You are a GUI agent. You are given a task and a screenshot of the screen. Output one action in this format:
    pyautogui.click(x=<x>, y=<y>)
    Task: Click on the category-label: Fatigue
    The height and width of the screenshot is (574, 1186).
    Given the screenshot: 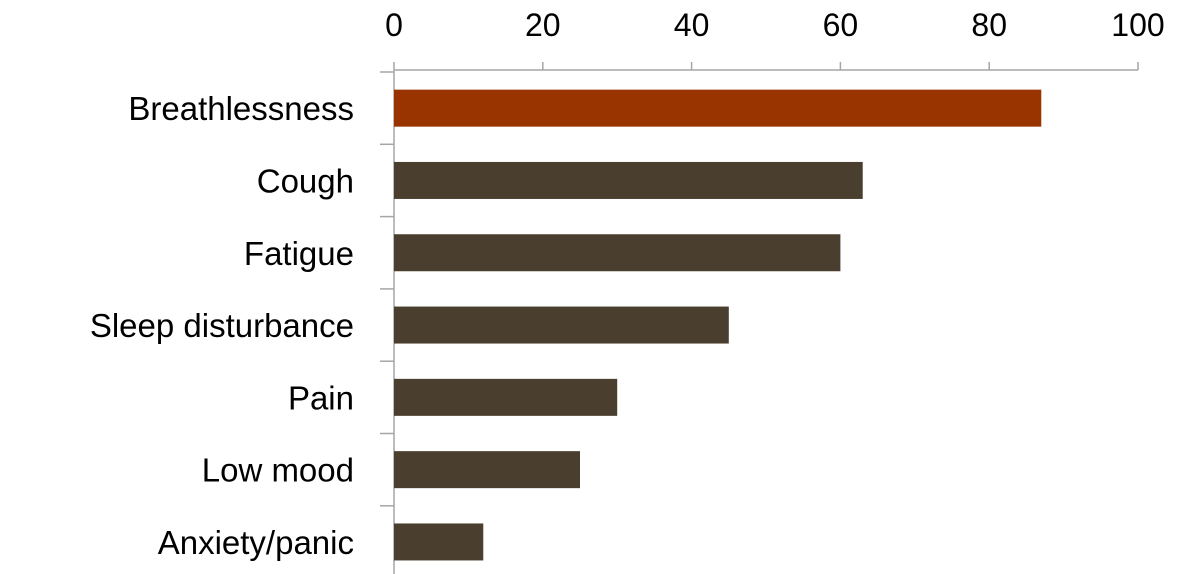 What is the action you would take?
    pyautogui.click(x=299, y=253)
    